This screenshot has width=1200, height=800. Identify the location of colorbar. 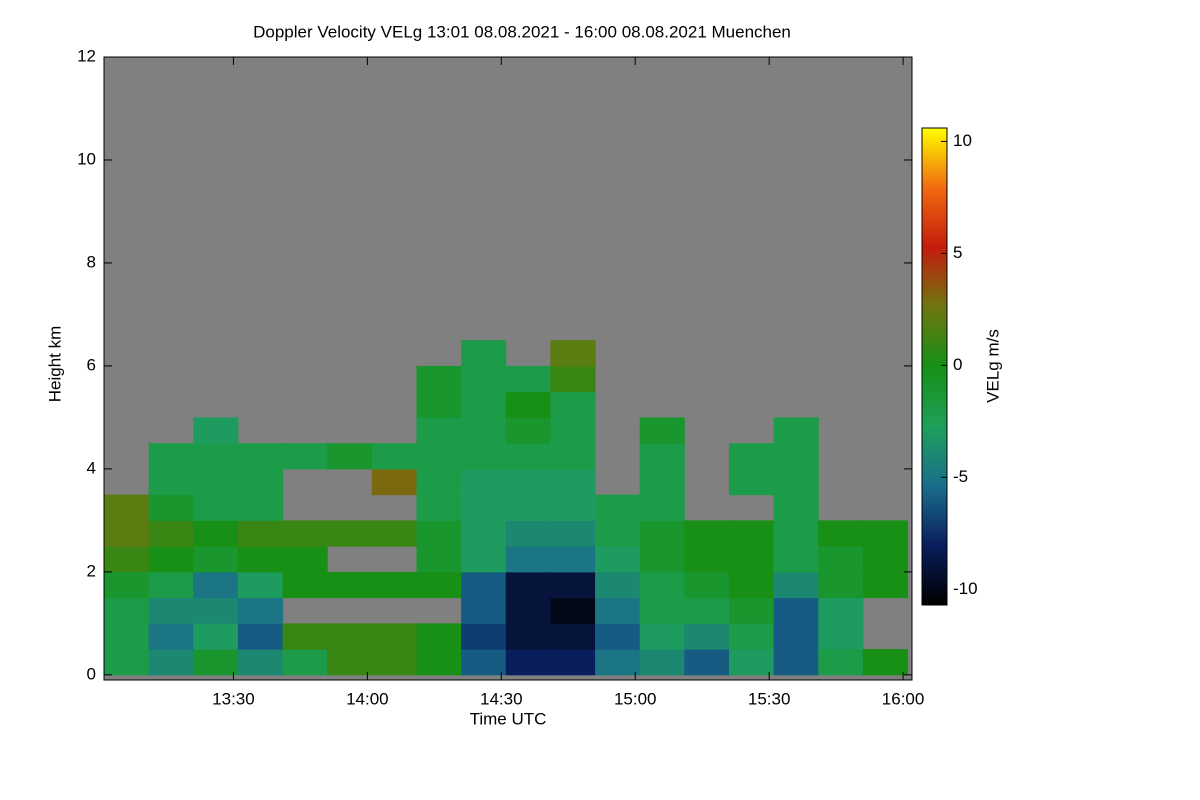
(934, 366).